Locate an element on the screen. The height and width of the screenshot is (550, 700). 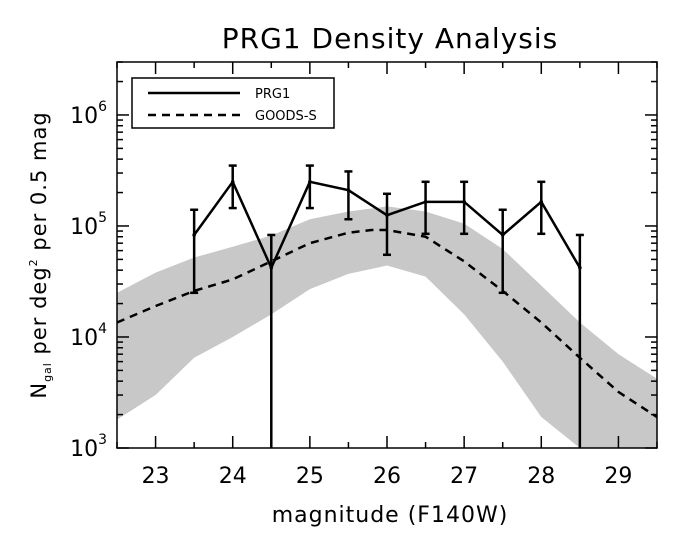
x-tick-label: 26 is located at coordinates (387, 476).